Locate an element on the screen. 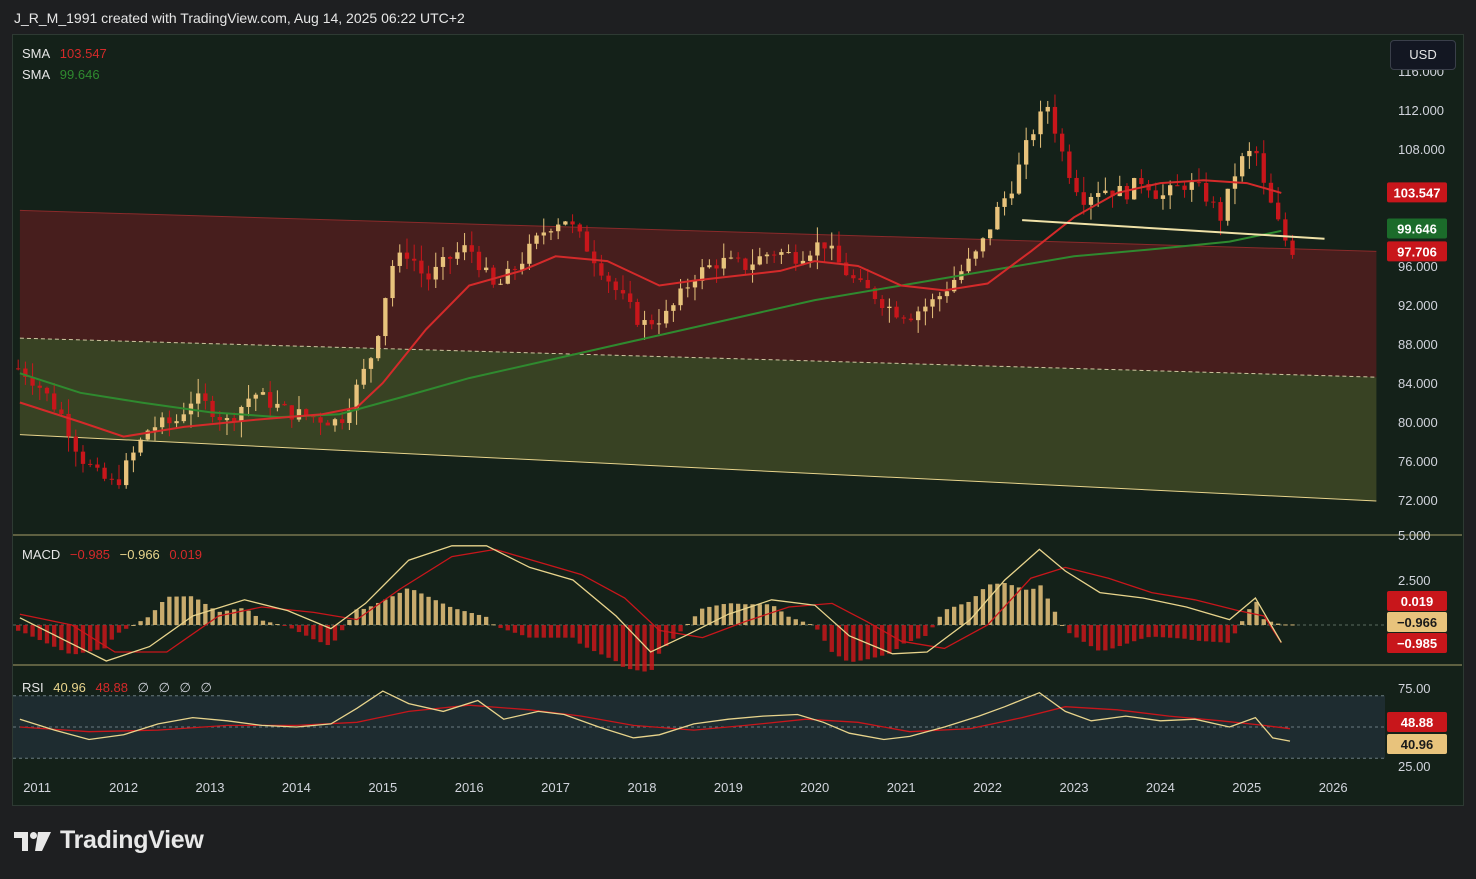 This screenshot has height=879, width=1476. x-tick: 2024 is located at coordinates (1160, 787).